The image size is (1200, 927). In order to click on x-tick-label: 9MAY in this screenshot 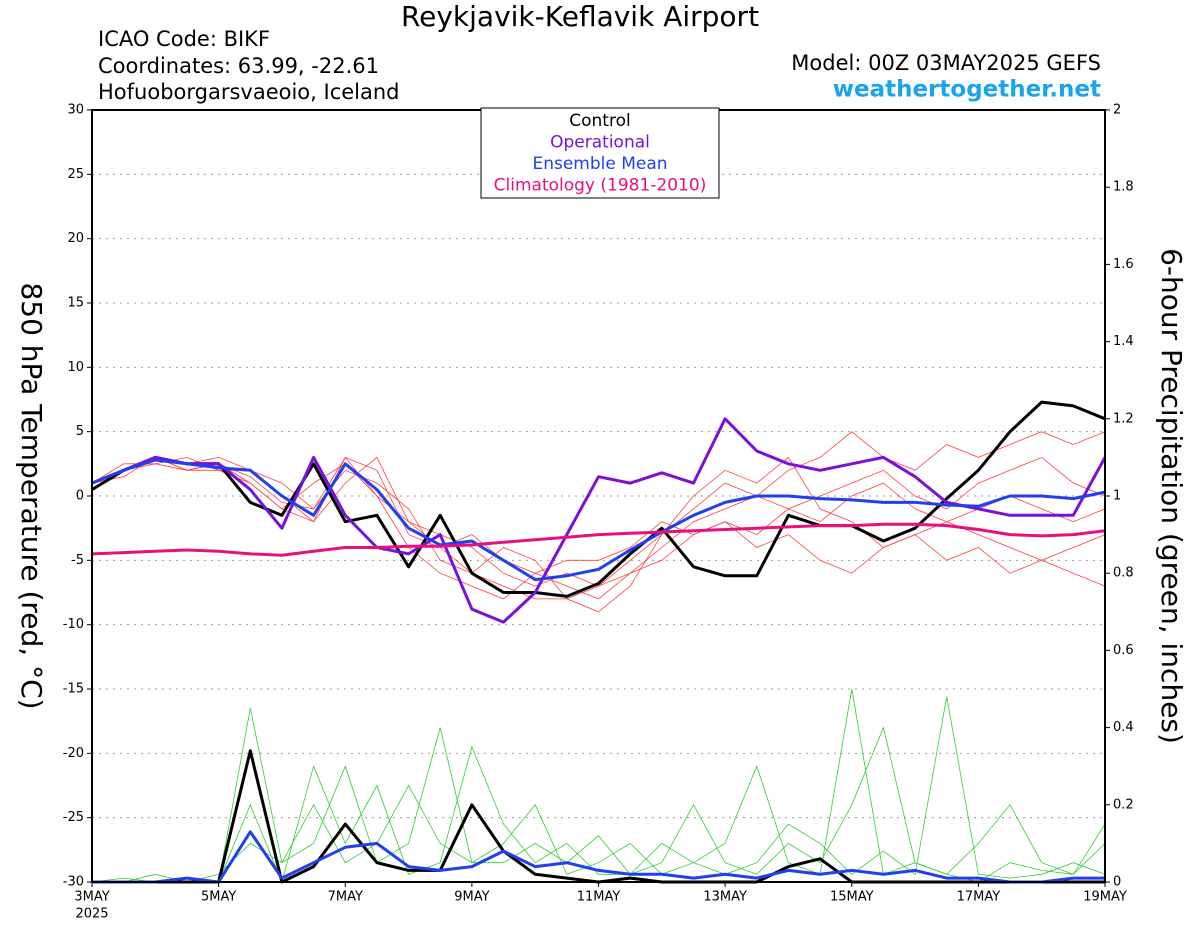, I will do `click(471, 897)`.